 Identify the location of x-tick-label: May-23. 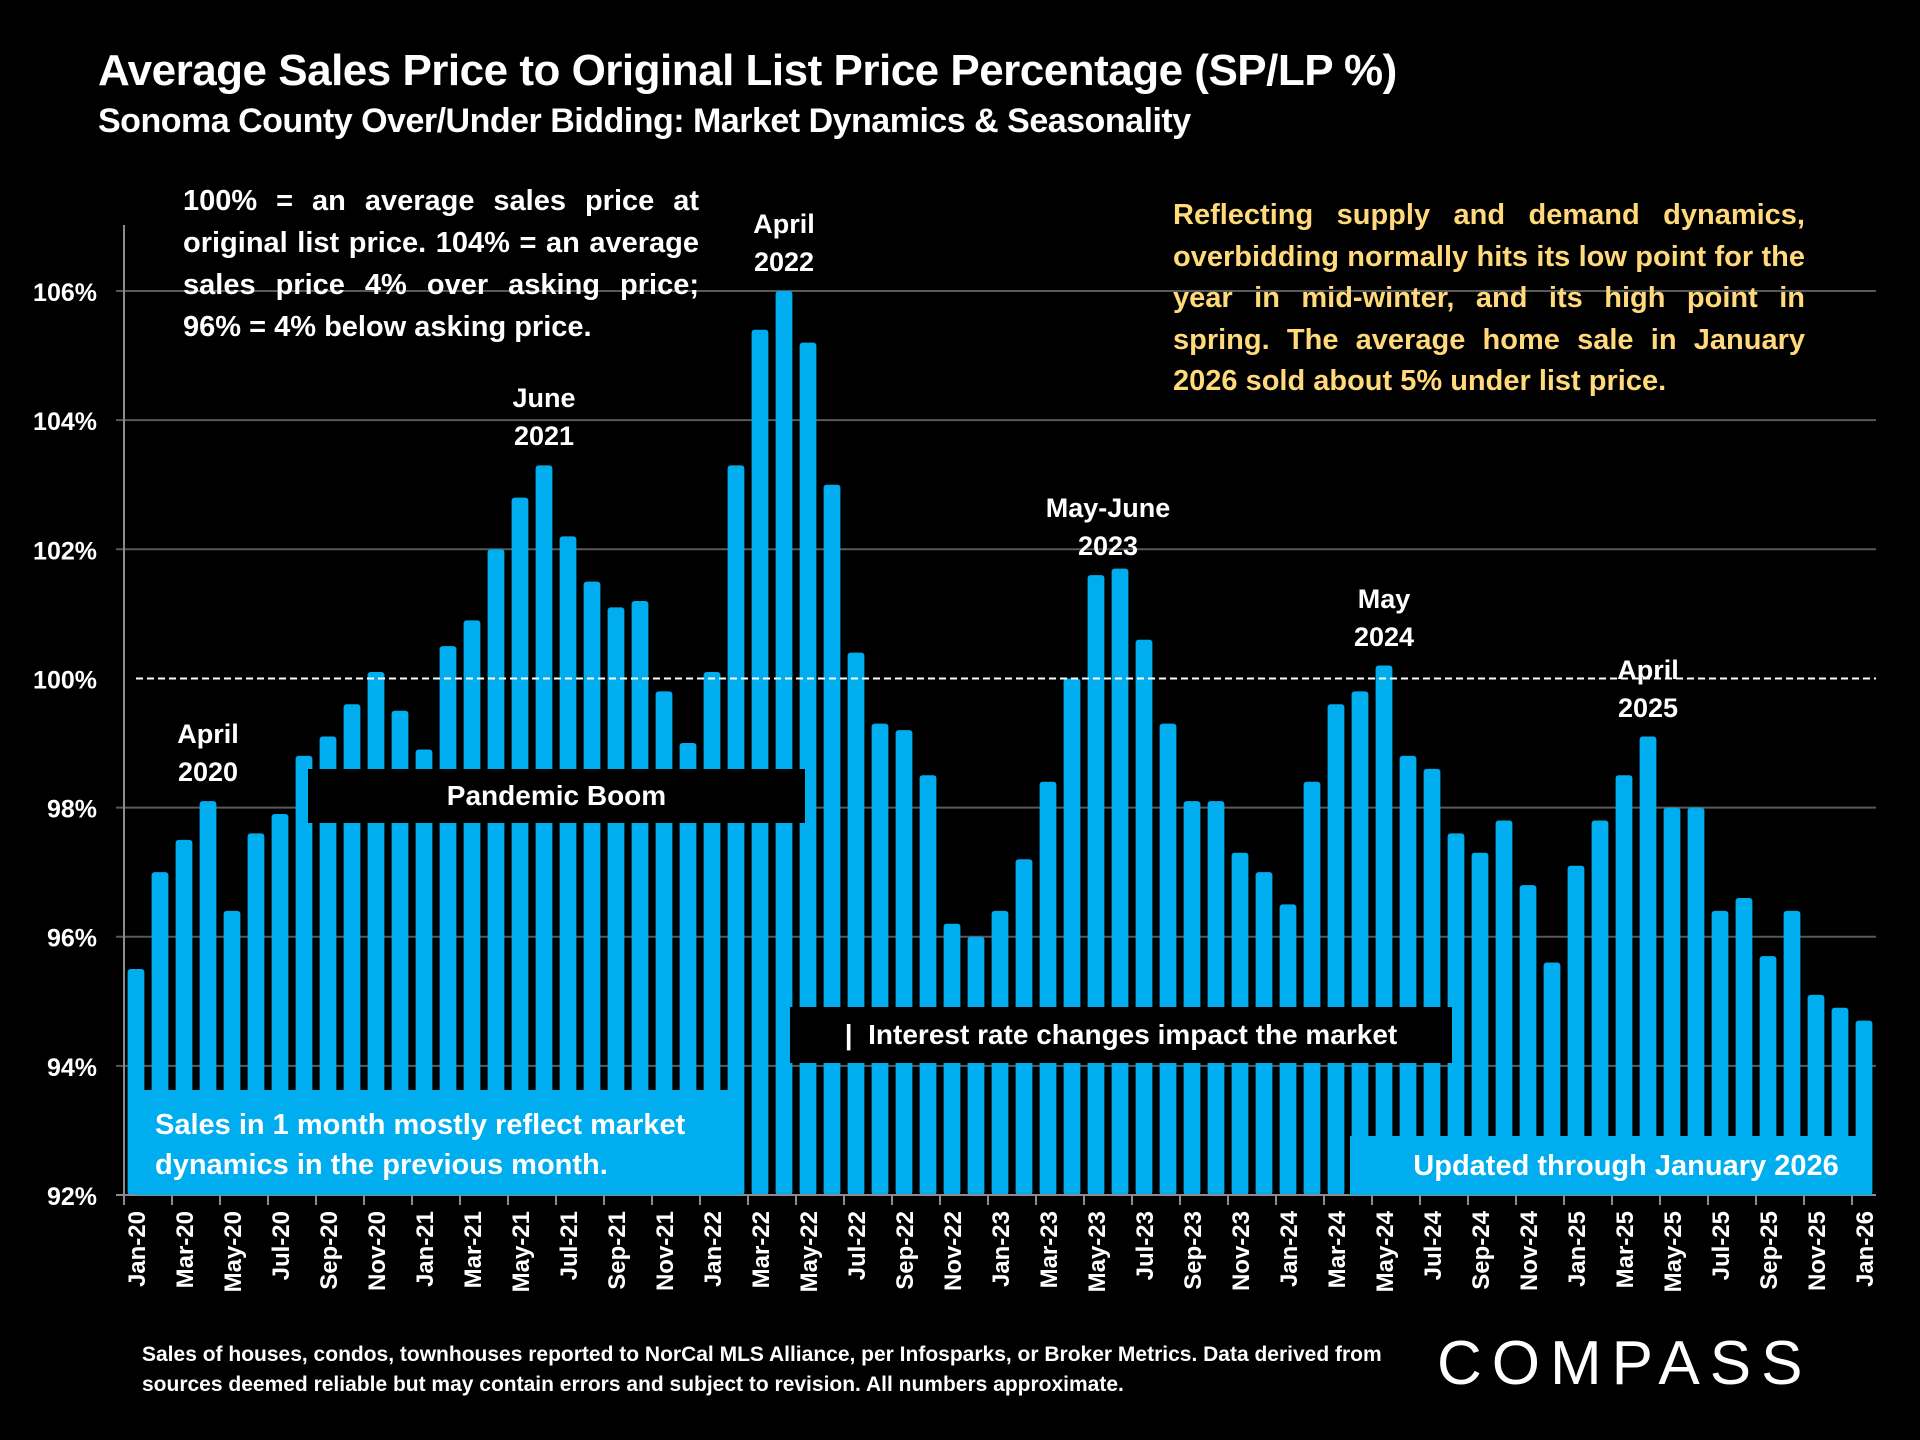
(1097, 1251).